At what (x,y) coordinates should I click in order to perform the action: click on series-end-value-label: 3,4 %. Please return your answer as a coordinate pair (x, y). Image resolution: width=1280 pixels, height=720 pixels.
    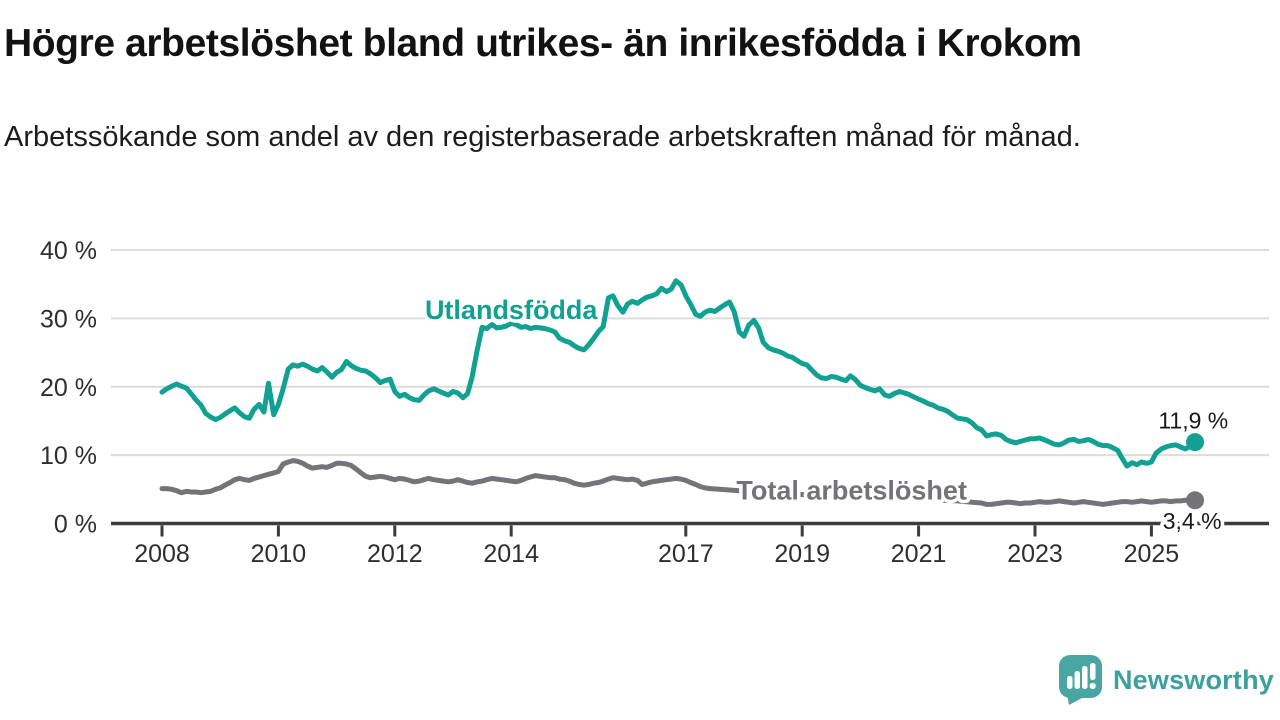
    Looking at the image, I should click on (1192, 521).